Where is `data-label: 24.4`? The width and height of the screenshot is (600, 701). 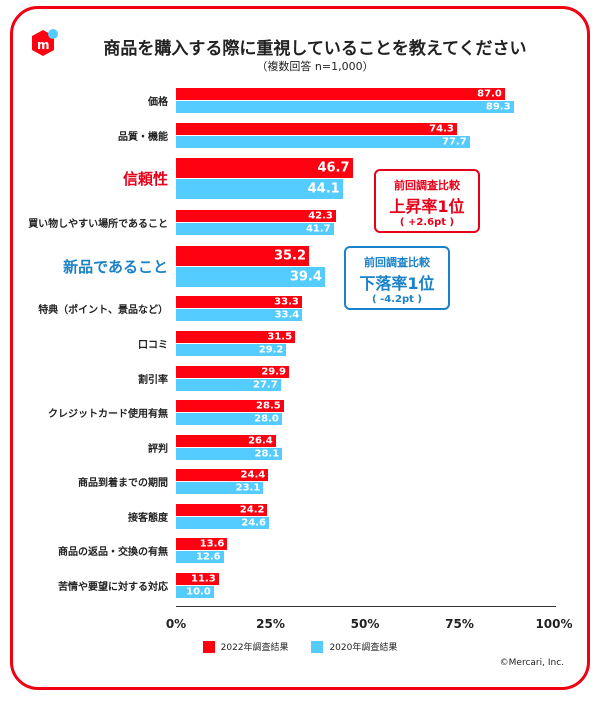
data-label: 24.4 is located at coordinates (253, 475).